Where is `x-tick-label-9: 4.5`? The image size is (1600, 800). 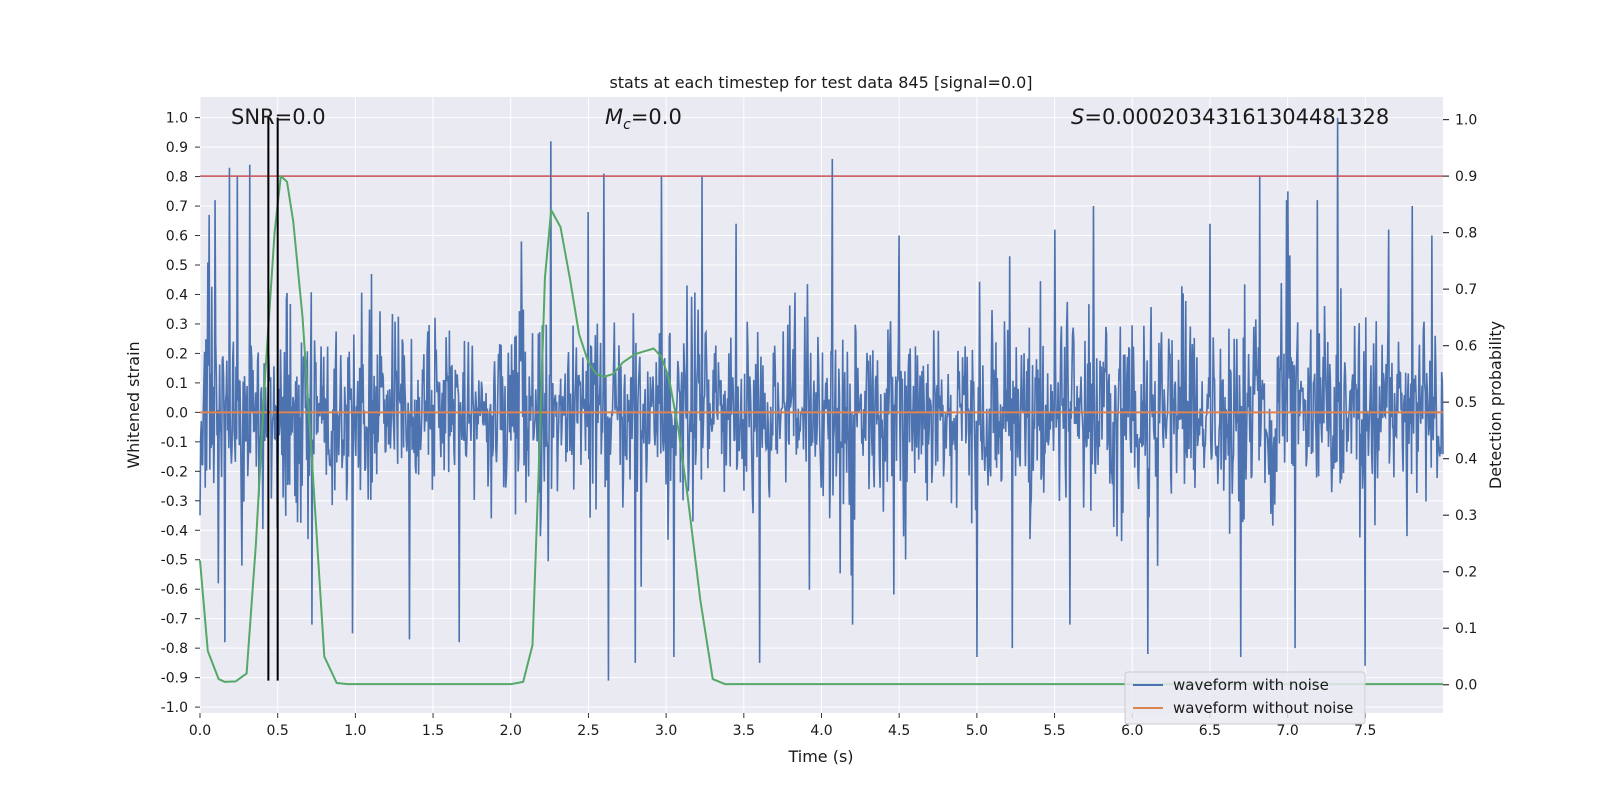
x-tick-label-9: 4.5 is located at coordinates (899, 731).